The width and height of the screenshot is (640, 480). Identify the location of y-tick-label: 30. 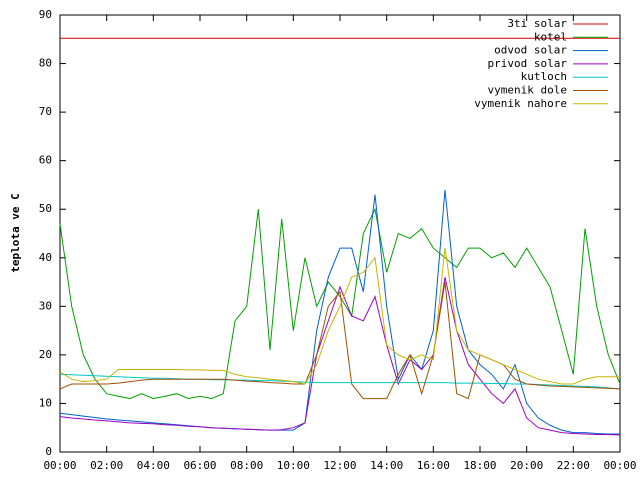
(45, 305).